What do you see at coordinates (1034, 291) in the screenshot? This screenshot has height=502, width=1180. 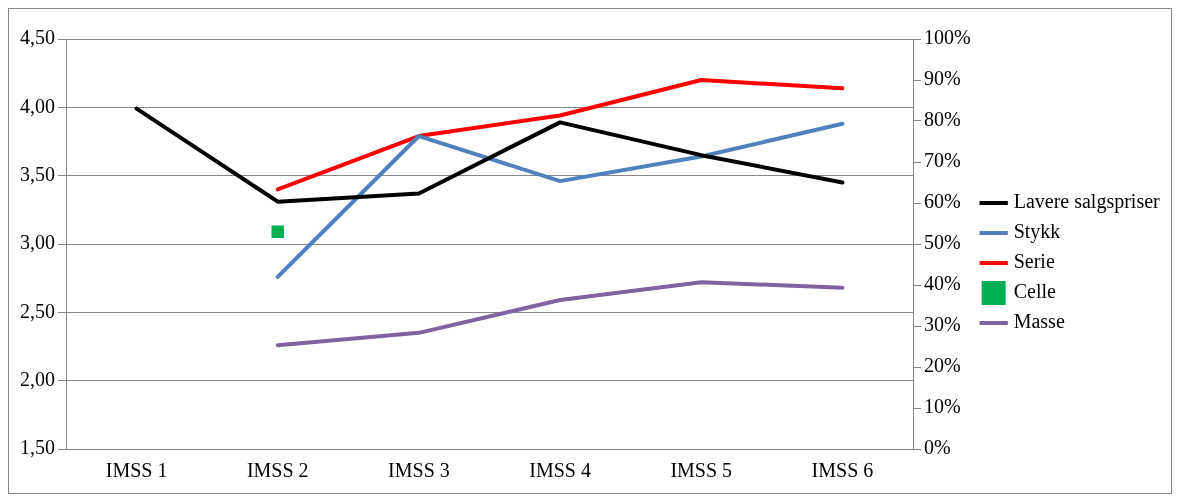 I see `legend-label: Celle` at bounding box center [1034, 291].